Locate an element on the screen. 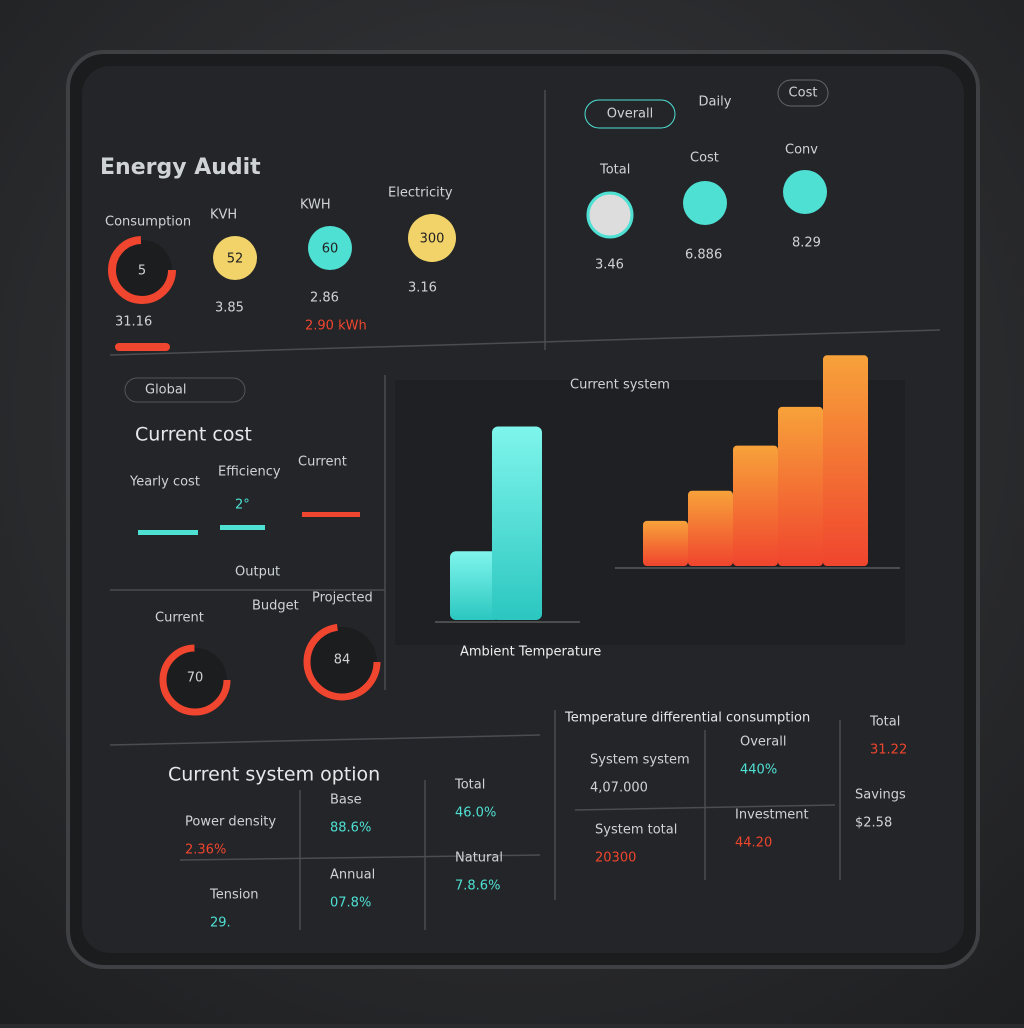  cell-label: Annual is located at coordinates (352, 875).